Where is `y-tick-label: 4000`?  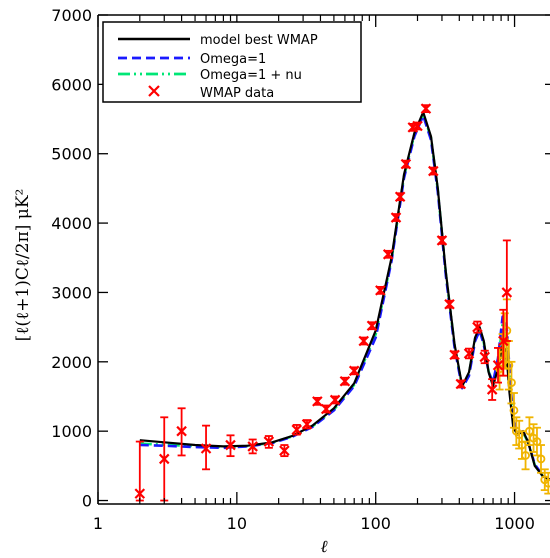
y-tick-label: 4000 is located at coordinates (71, 223).